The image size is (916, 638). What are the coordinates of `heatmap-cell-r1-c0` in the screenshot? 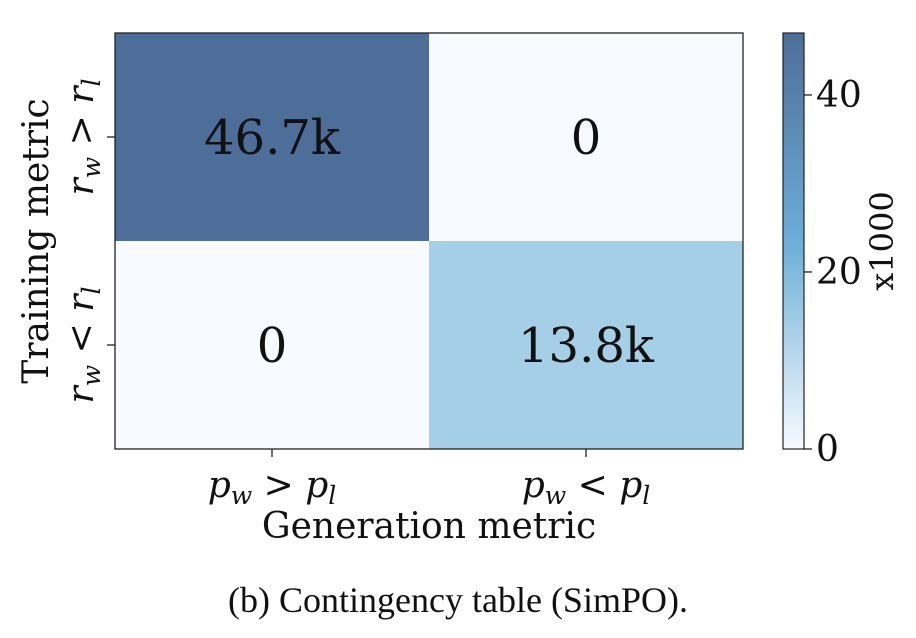 It's located at (272, 345).